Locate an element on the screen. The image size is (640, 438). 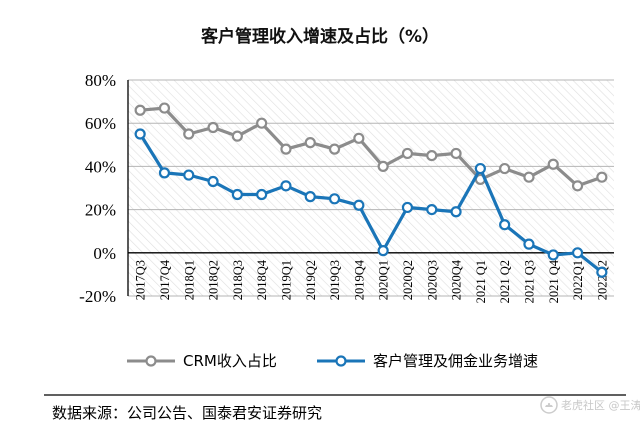
y-tick-label: 60% is located at coordinates (100, 123).